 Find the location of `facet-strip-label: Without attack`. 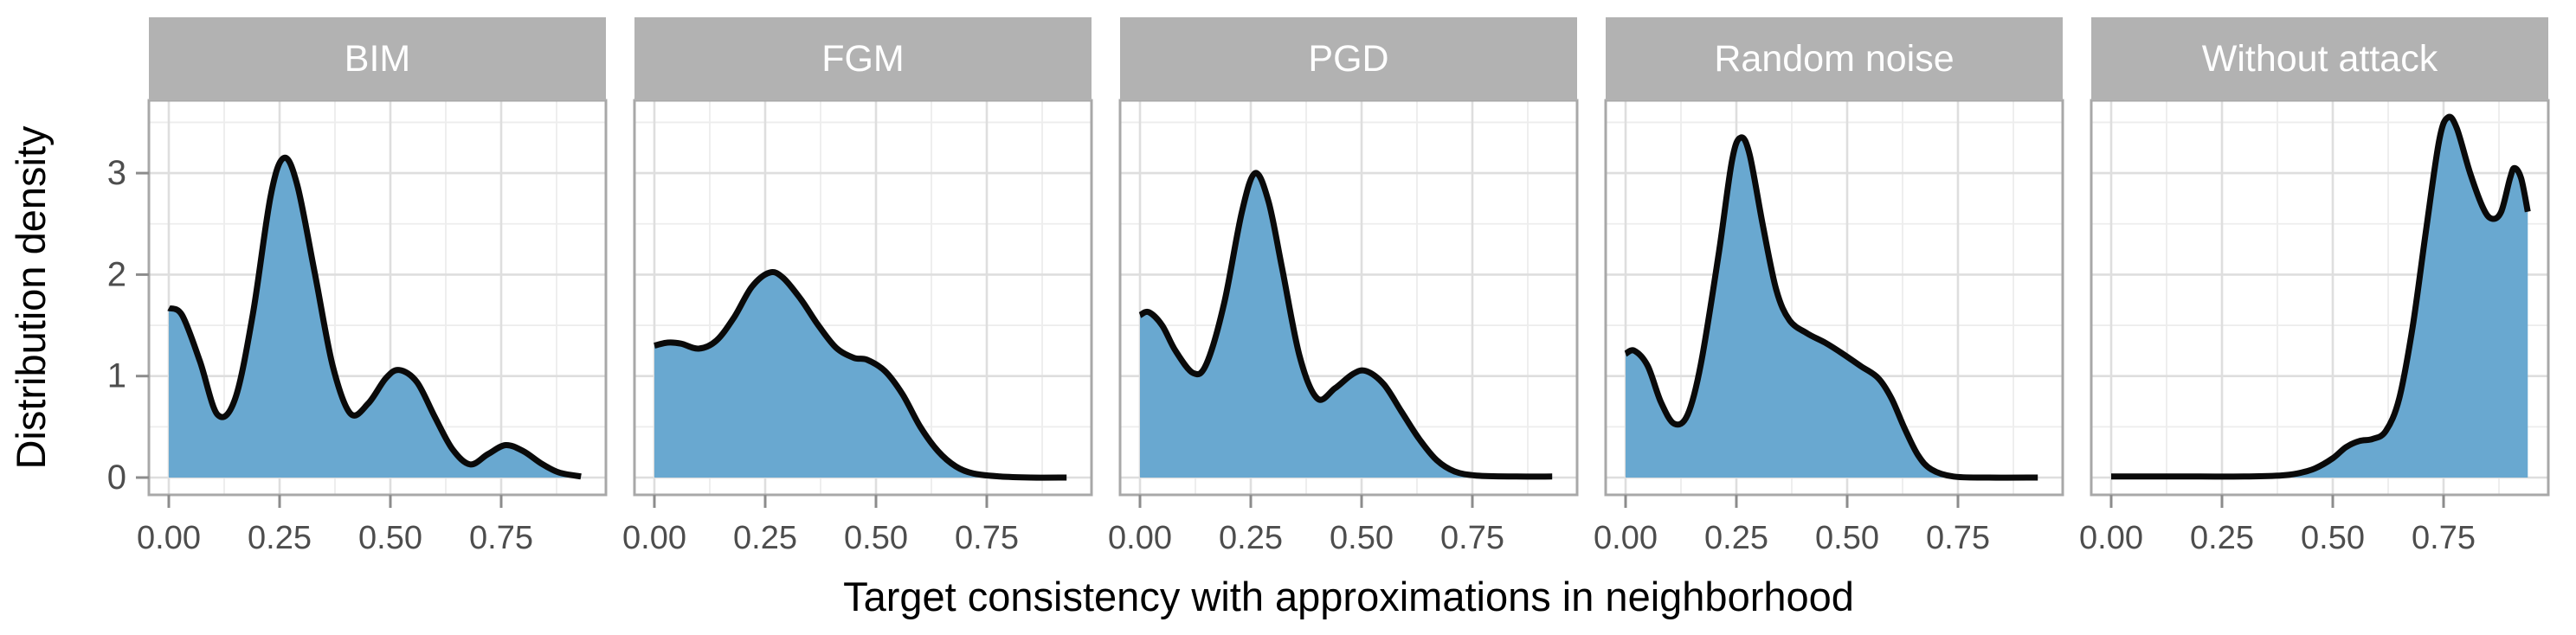

facet-strip-label: Without attack is located at coordinates (2320, 59).